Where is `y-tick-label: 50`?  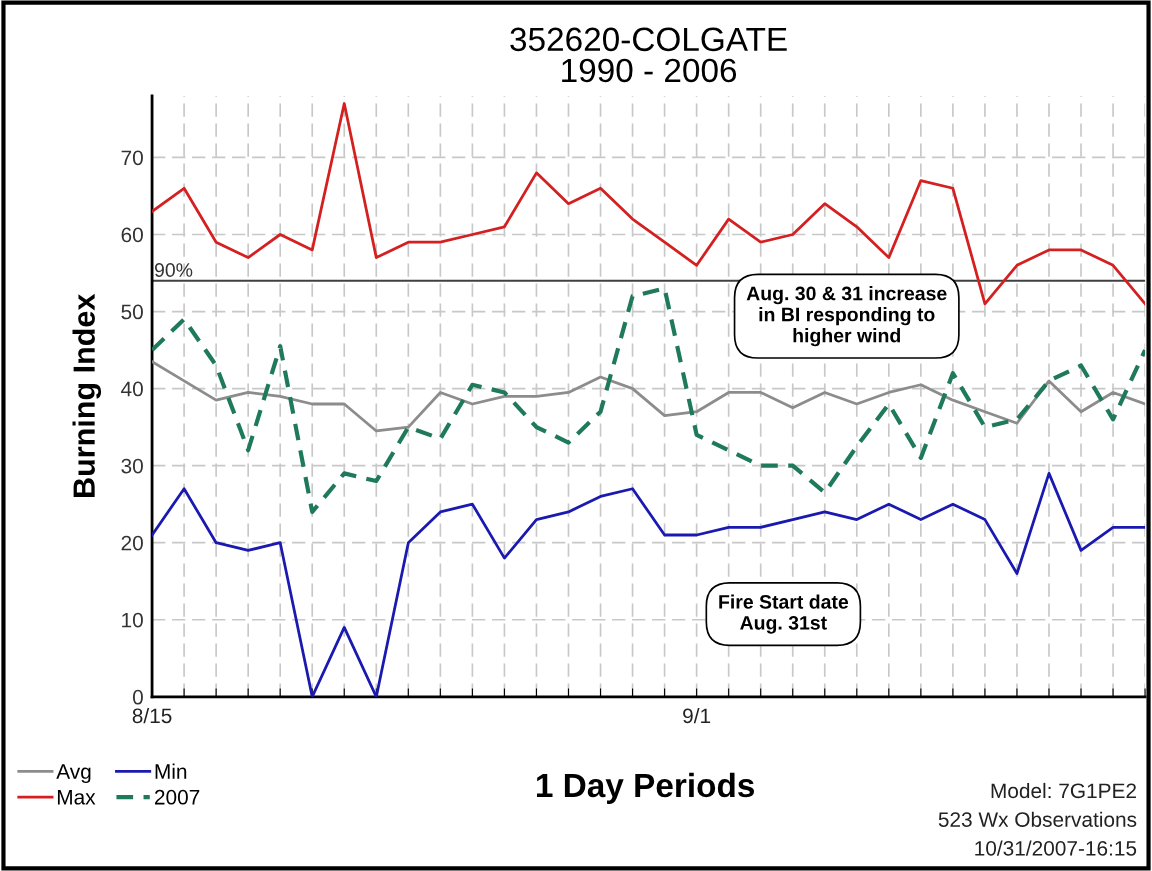
y-tick-label: 50 is located at coordinates (132, 312).